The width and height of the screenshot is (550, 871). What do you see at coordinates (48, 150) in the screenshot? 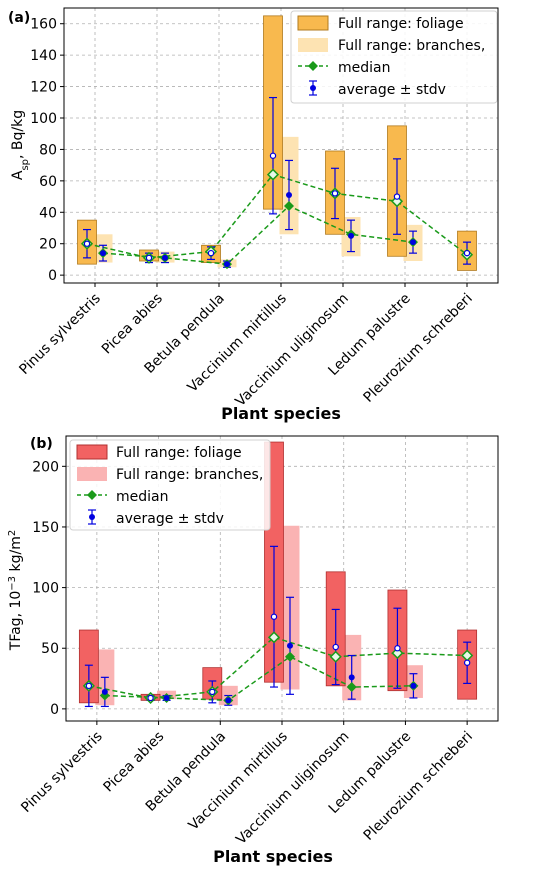
I see `y-tick-label: 80` at bounding box center [48, 150].